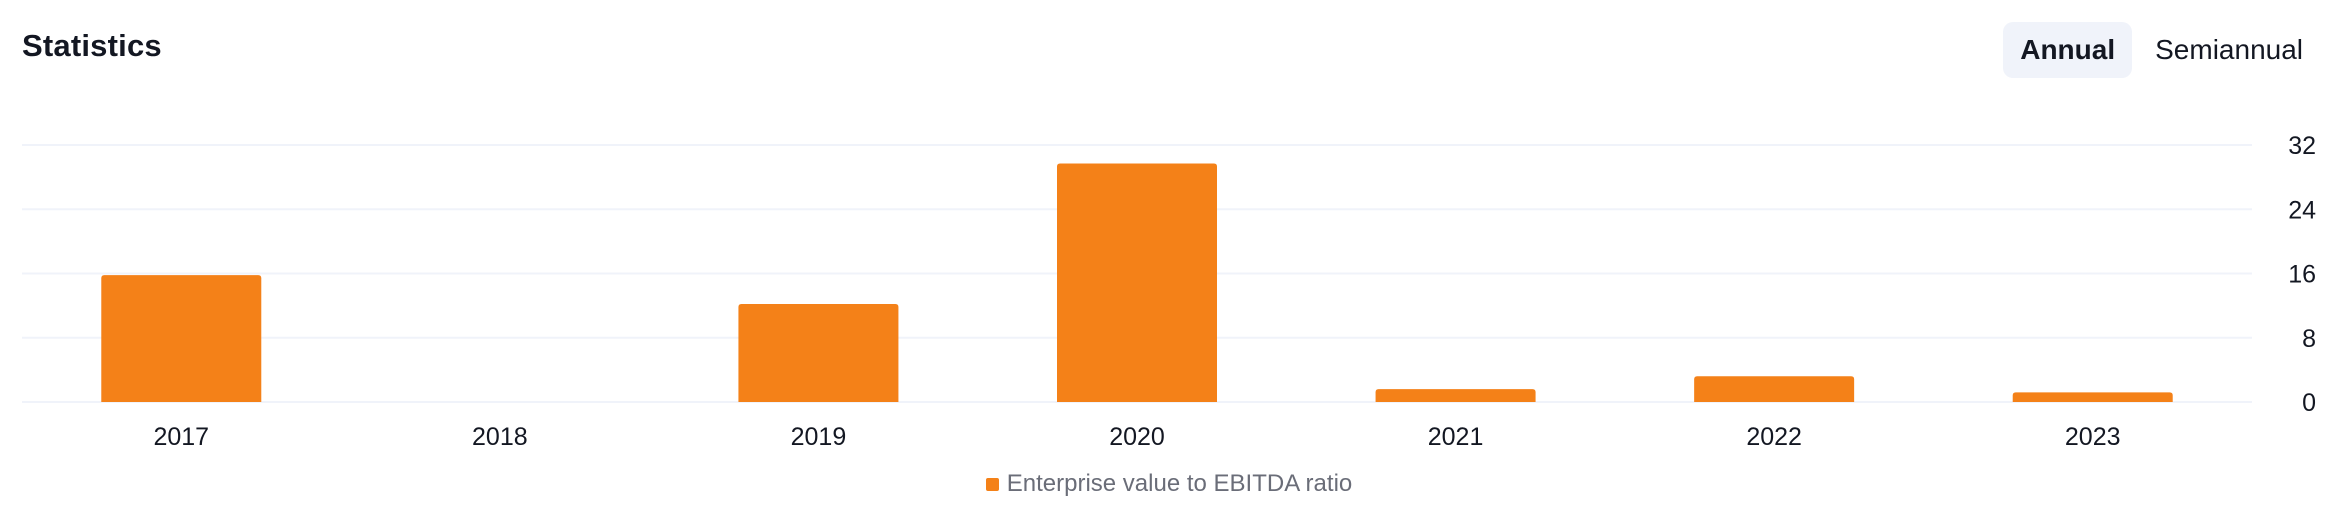 The image size is (2338, 516). I want to click on bar-2019, so click(818, 353).